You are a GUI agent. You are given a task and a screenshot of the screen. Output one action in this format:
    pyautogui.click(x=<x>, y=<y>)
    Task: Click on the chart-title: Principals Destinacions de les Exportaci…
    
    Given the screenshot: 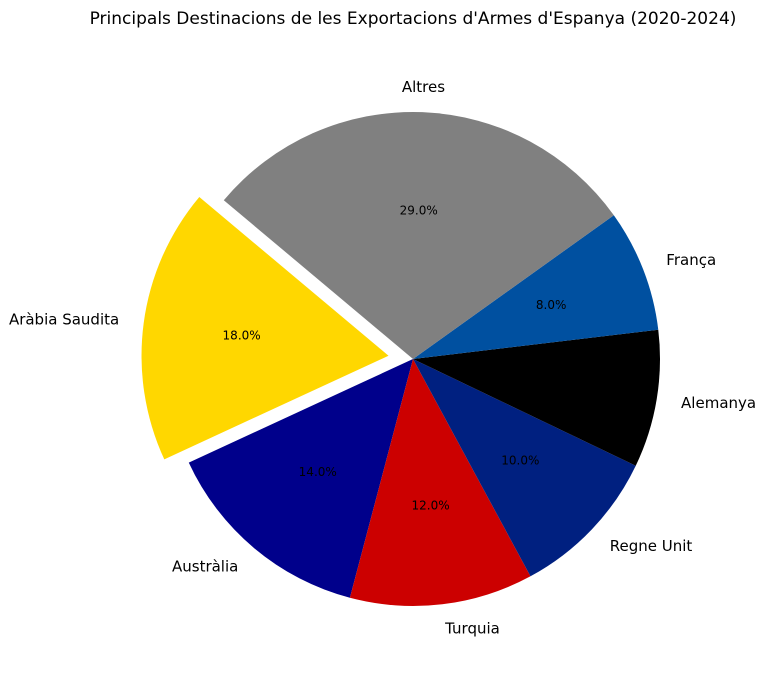 What is the action you would take?
    pyautogui.click(x=413, y=19)
    